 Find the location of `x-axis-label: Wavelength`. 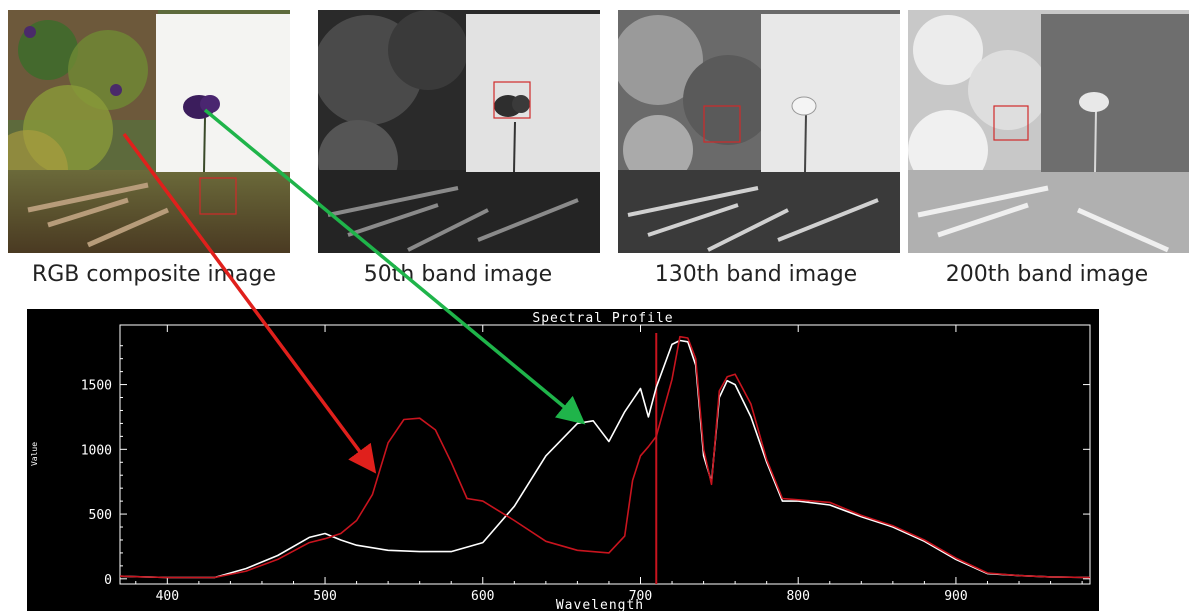

x-axis-label: Wavelength is located at coordinates (600, 604).